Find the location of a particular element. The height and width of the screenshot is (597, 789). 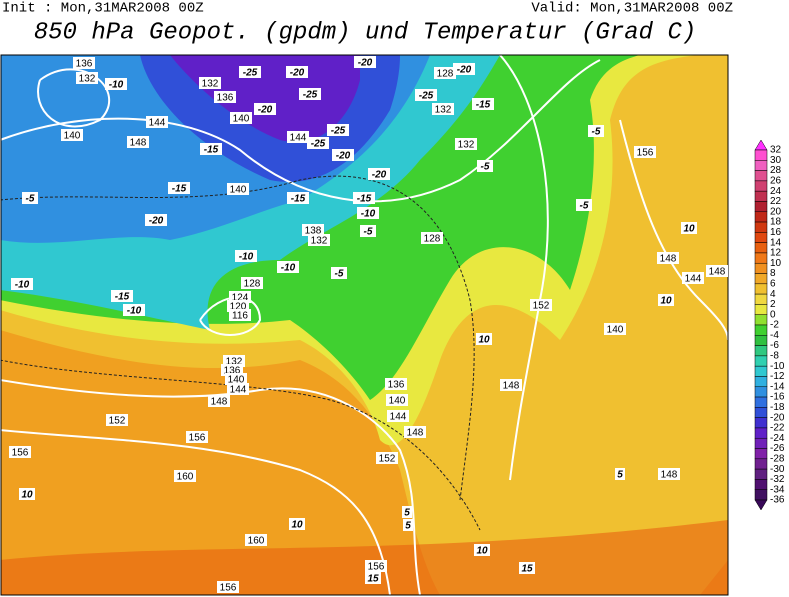

temperature-label: 15 is located at coordinates (373, 579).